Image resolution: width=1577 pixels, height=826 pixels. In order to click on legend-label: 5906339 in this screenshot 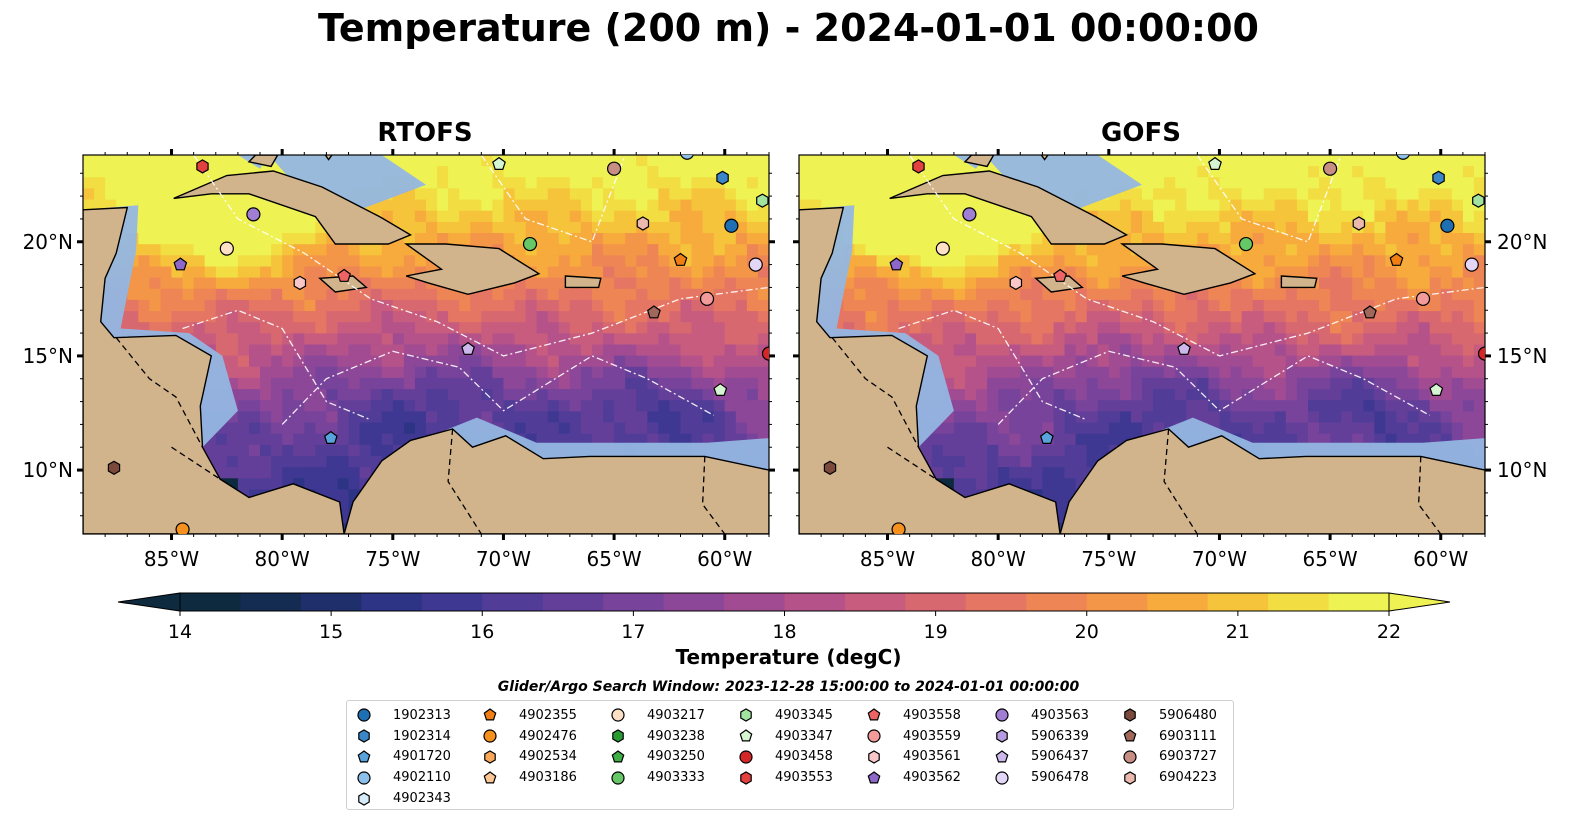, I will do `click(1060, 736)`.